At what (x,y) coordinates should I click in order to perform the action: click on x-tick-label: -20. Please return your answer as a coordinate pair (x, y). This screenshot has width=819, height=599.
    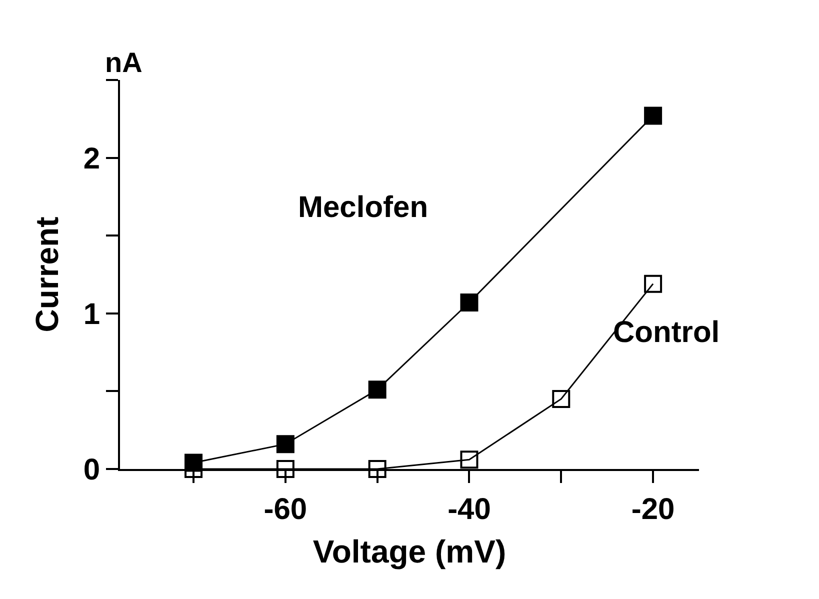
    Looking at the image, I should click on (653, 509).